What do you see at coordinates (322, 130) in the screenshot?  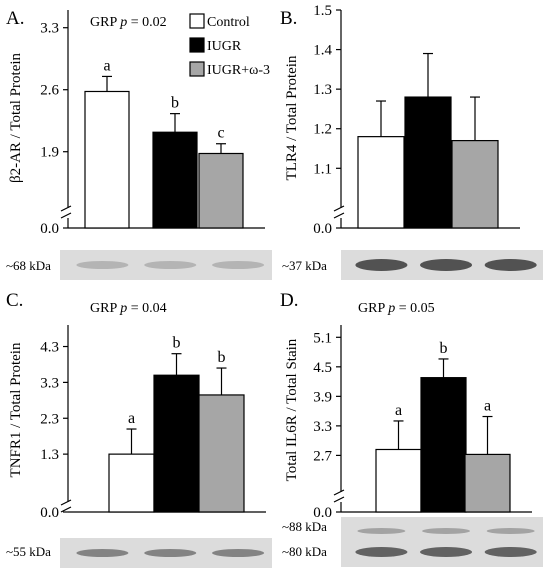 I see `y-tick-label: 1.2` at bounding box center [322, 130].